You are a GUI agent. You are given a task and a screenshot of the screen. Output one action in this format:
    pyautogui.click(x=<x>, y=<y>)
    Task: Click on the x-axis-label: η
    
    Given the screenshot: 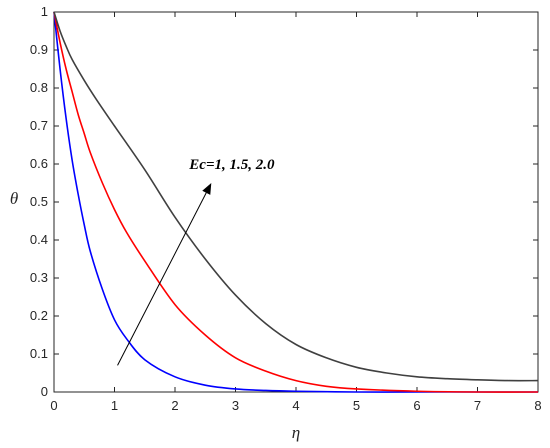 What is the action you would take?
    pyautogui.click(x=296, y=432)
    